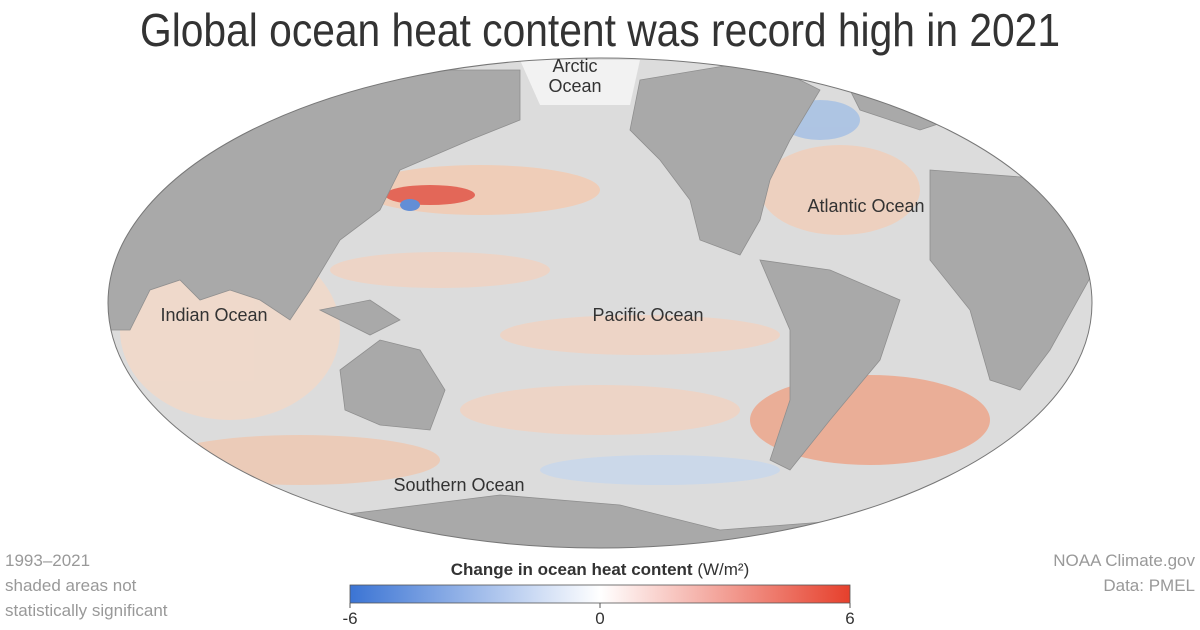 This screenshot has width=1200, height=630. What do you see at coordinates (723, 569) in the screenshot?
I see `legend-unit: (W/m²)` at bounding box center [723, 569].